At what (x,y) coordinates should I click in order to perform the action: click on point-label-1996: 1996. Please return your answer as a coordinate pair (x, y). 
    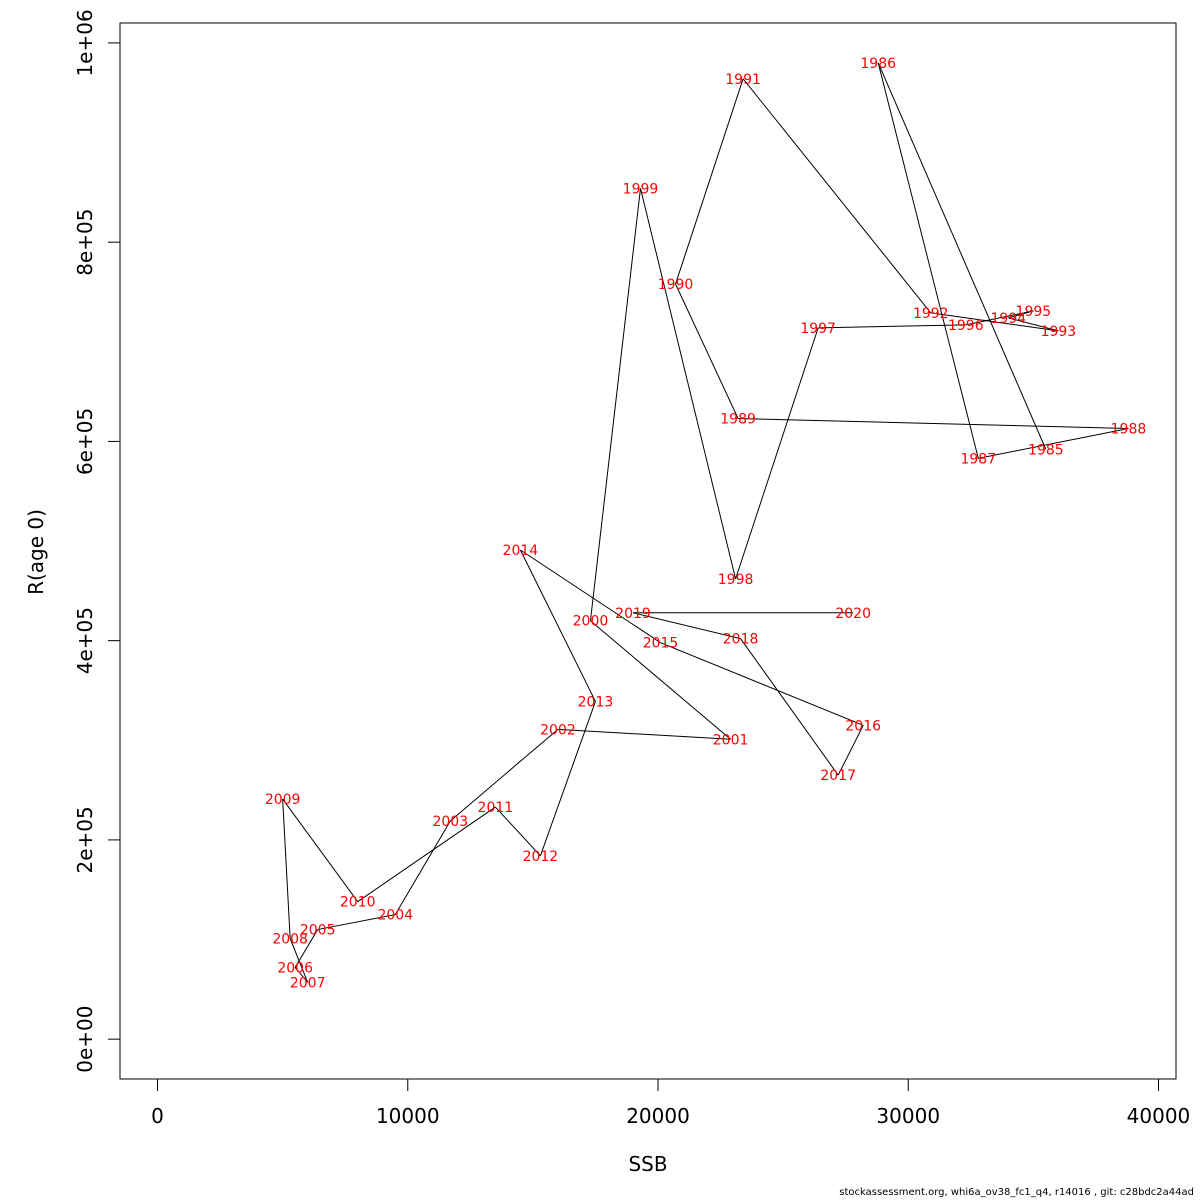
    Looking at the image, I should click on (966, 326).